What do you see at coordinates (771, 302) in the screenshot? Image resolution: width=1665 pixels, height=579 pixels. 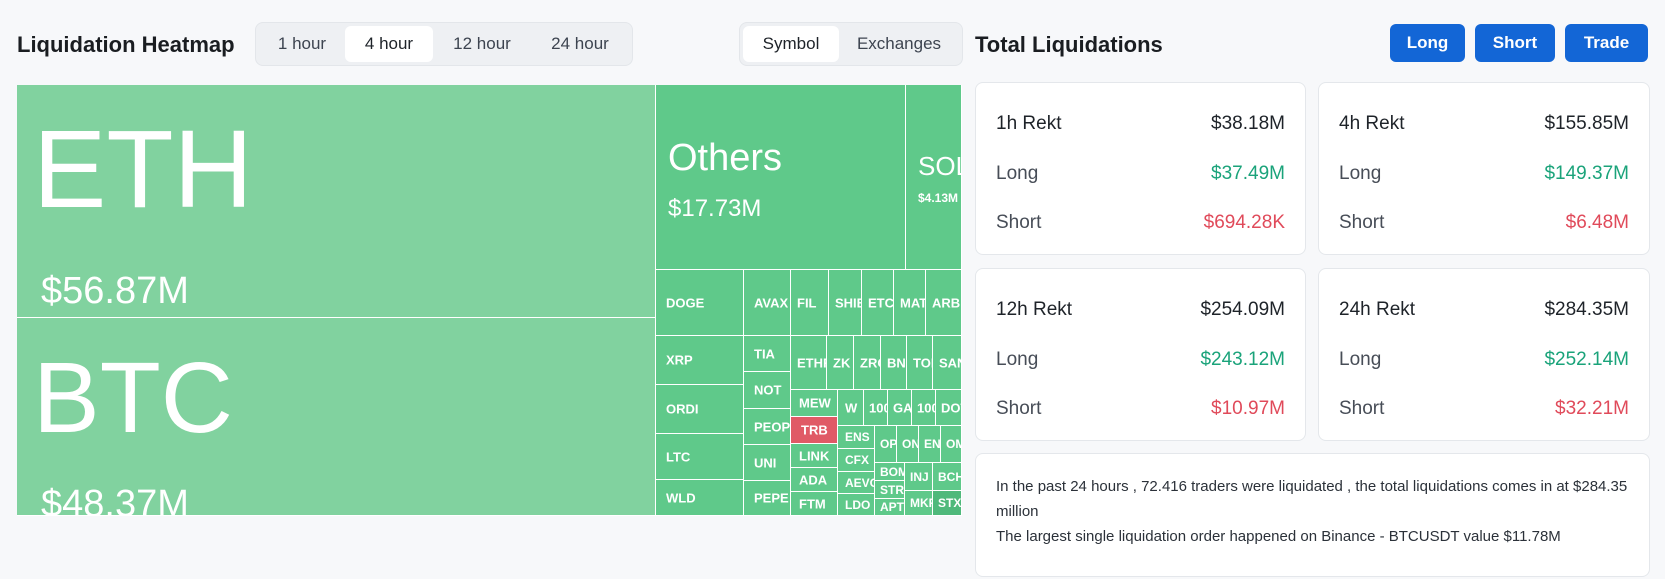 I see `tile-symbol: AVAX` at bounding box center [771, 302].